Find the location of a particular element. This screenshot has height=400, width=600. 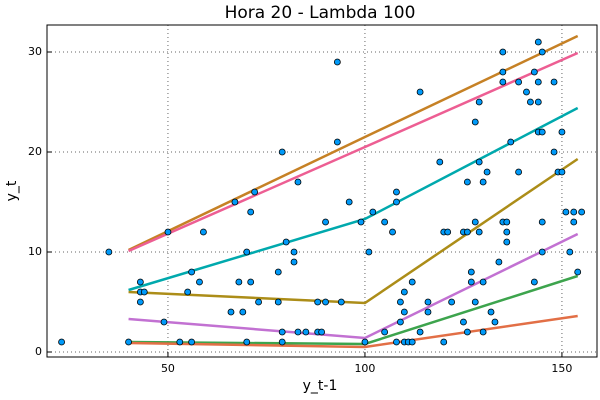

x-tick-label: 50 is located at coordinates (168, 368).